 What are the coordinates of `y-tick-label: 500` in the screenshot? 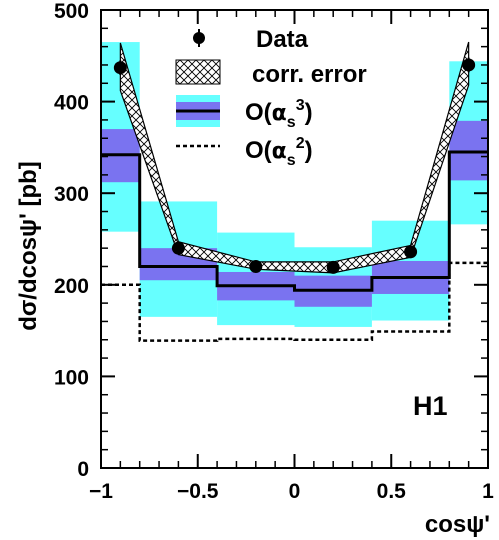 It's located at (71, 11).